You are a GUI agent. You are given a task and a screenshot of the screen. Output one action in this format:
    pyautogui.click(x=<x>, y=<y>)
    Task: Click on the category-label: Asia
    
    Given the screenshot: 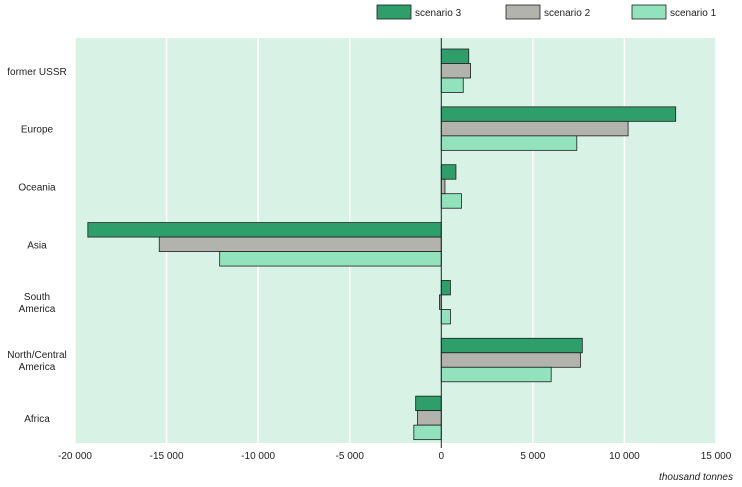 What is the action you would take?
    pyautogui.click(x=37, y=245)
    